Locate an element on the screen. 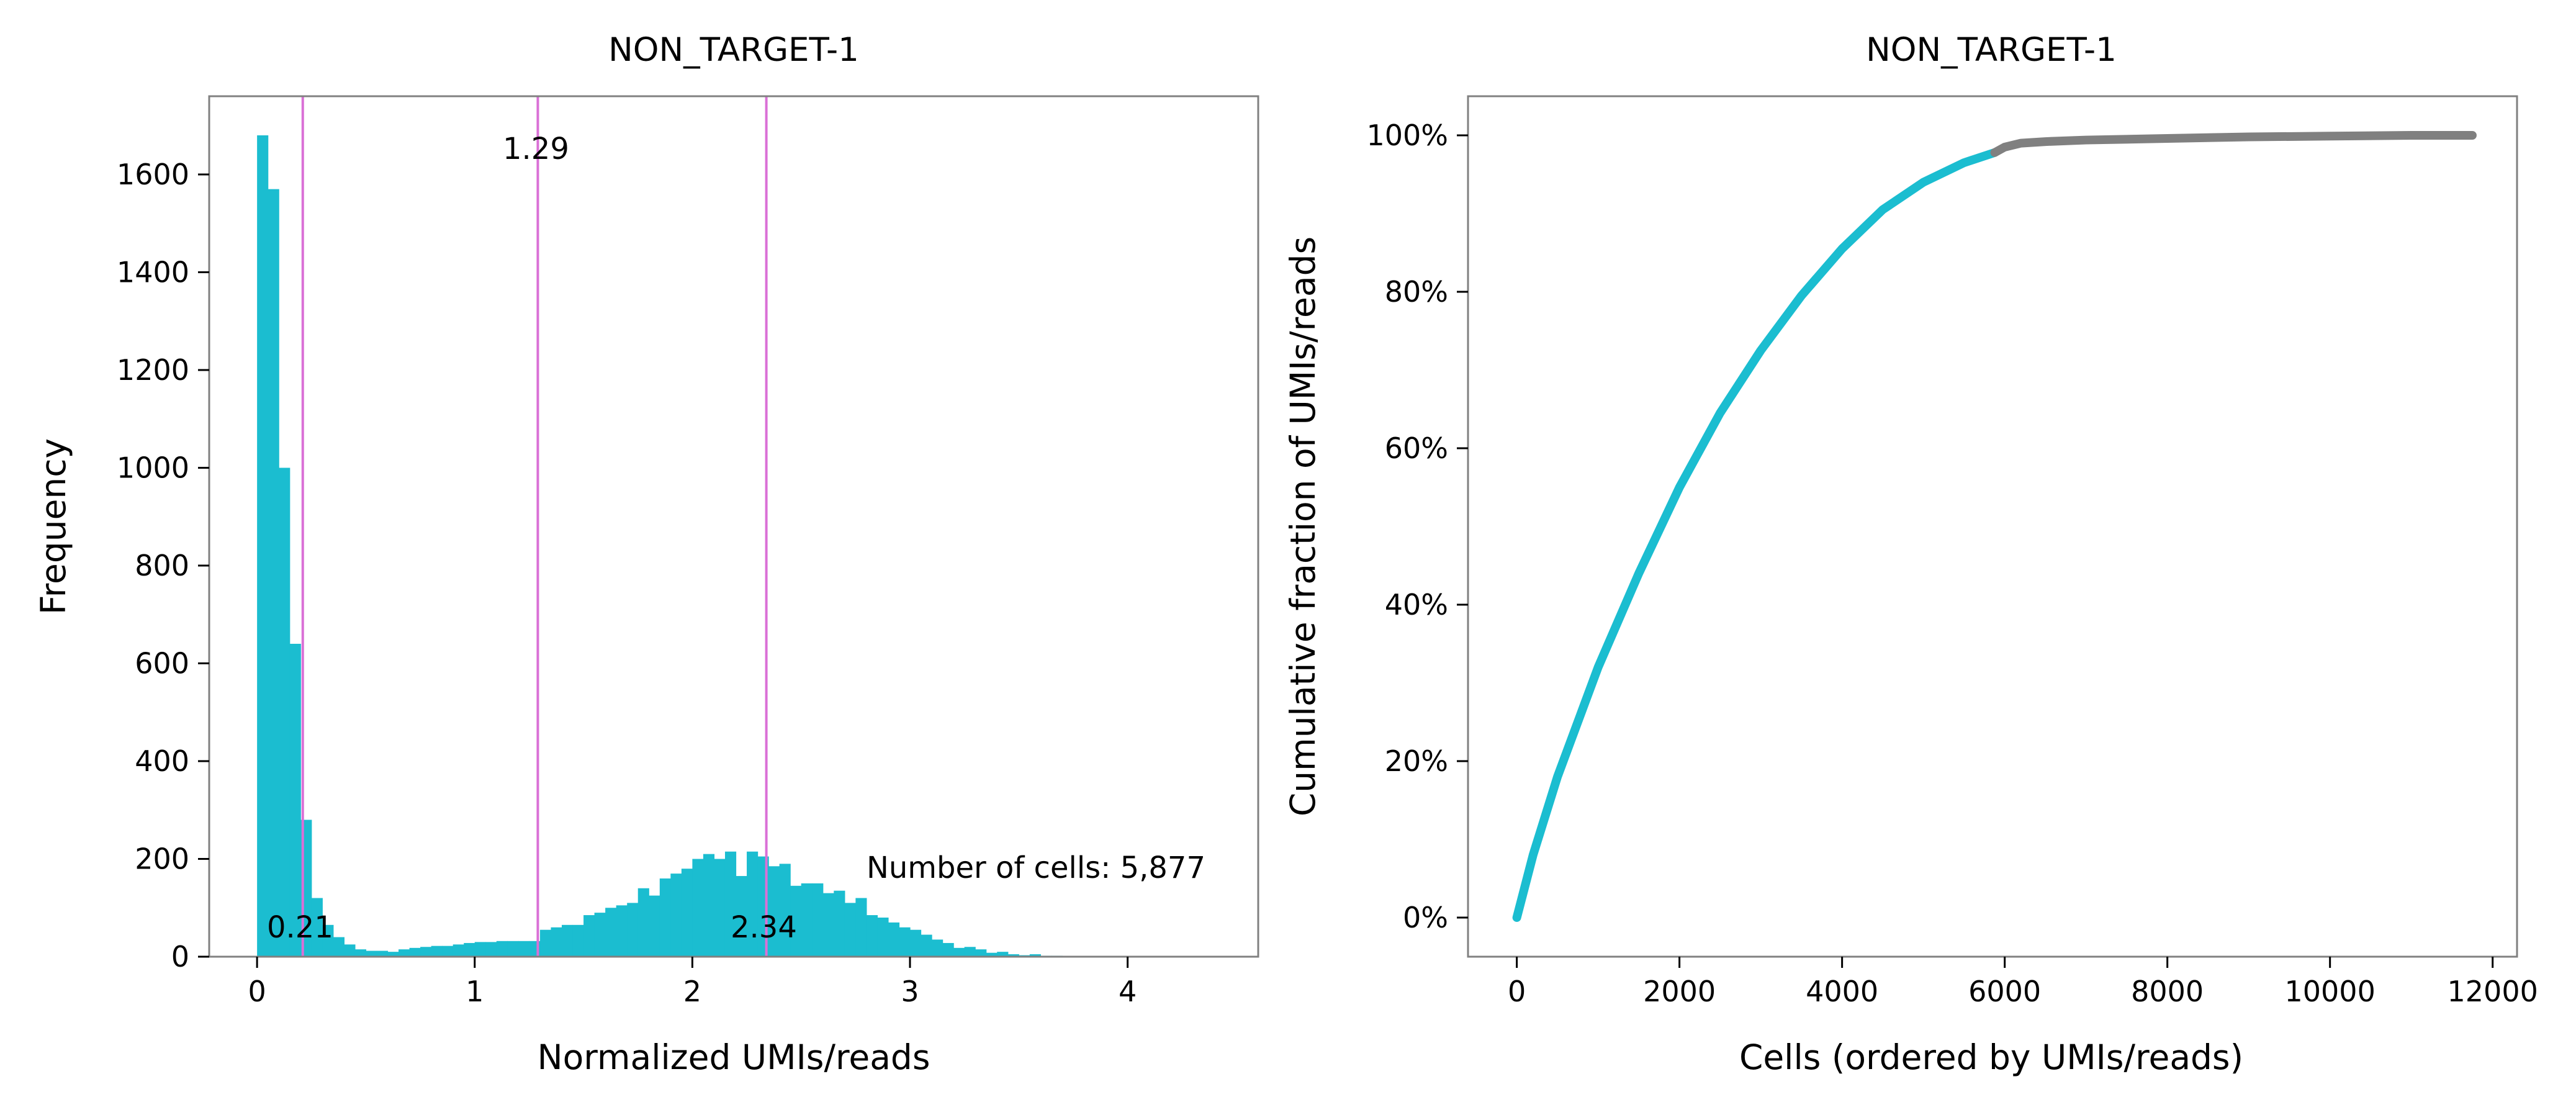 The width and height of the screenshot is (2576, 1115). histogram-x-ticks: 0 1 2 3 4 is located at coordinates (692, 982).